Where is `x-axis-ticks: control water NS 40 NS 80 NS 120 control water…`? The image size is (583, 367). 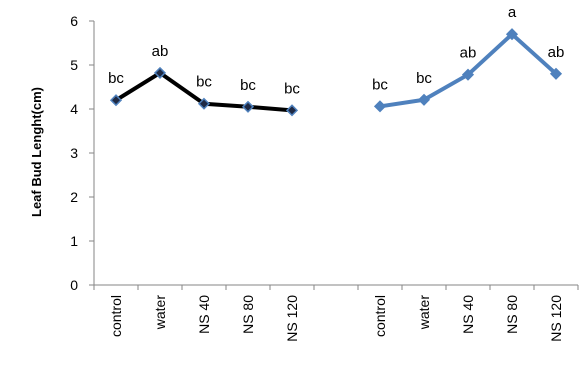
x-axis-ticks: control water NS 40 NS 80 NS 120 control water… is located at coordinates (336, 313).